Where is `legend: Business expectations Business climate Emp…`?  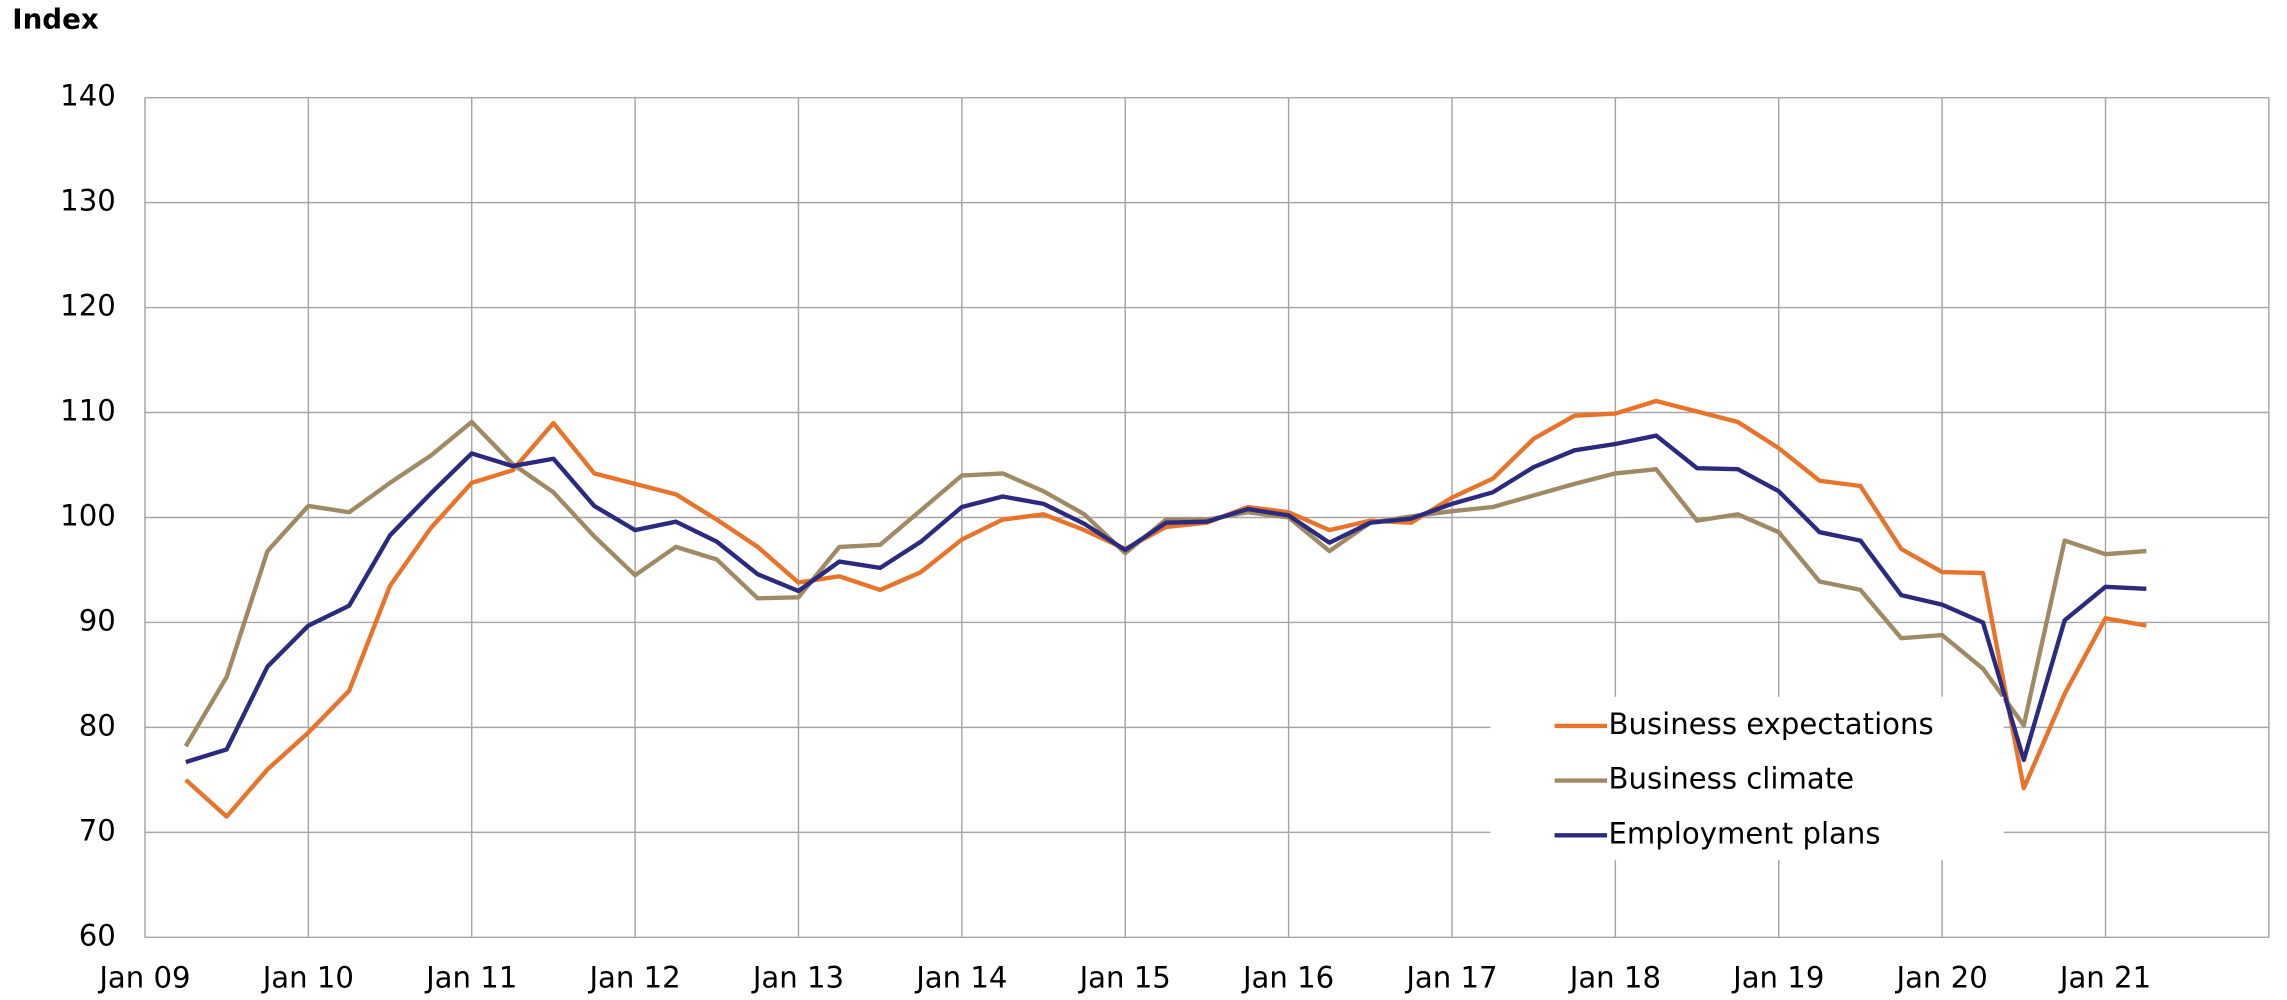
legend: Business expectations Business climate Emp… is located at coordinates (1747, 778).